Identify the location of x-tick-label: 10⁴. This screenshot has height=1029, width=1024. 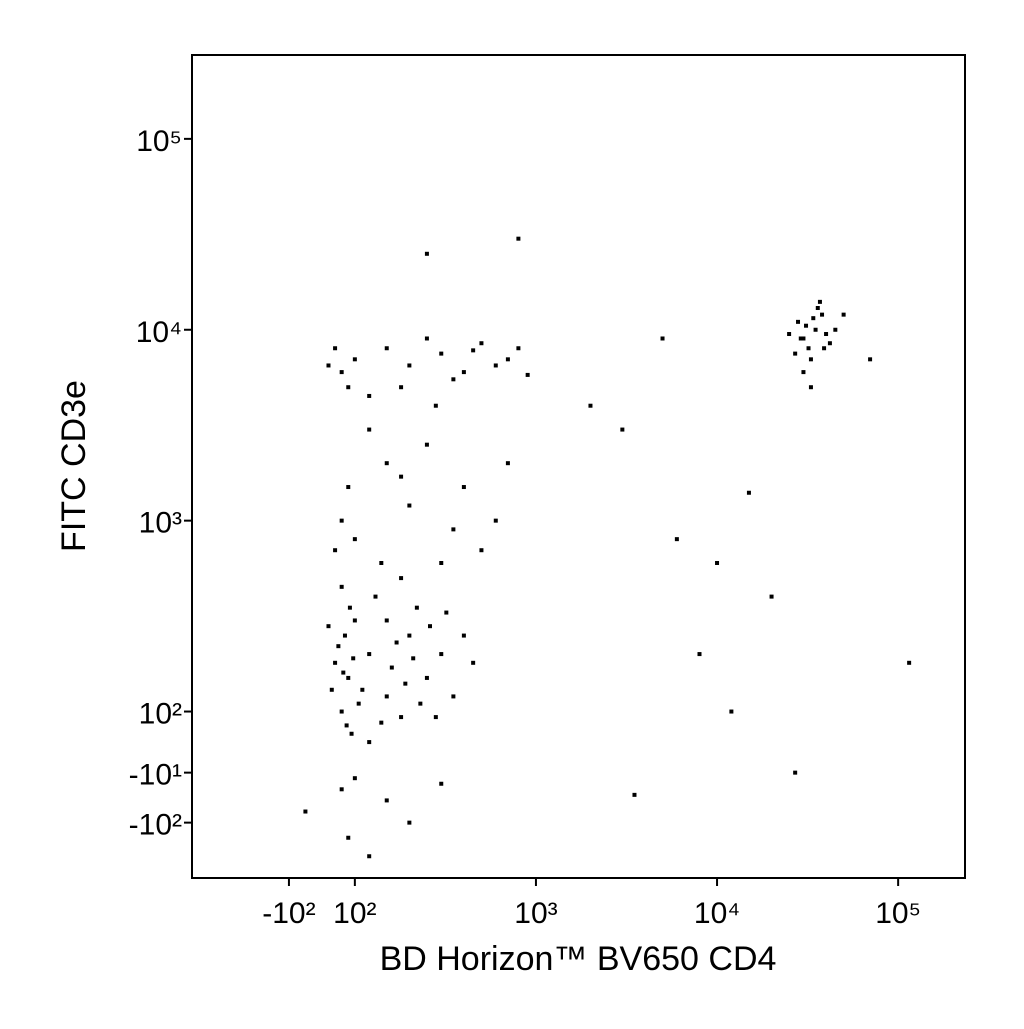
(717, 913).